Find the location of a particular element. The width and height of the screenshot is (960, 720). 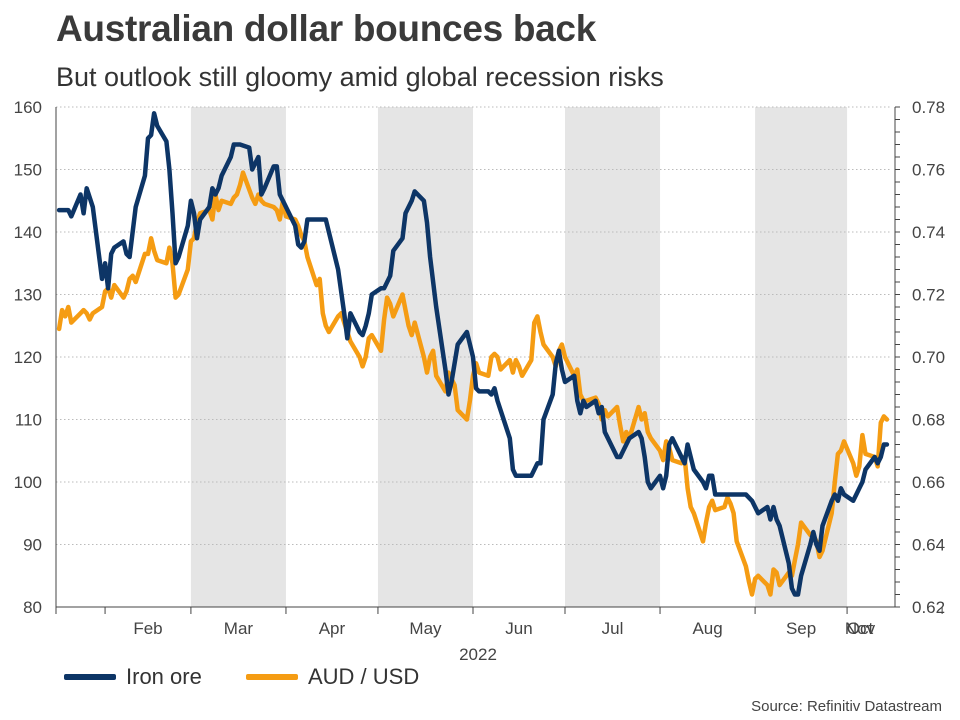

left-tick-label: 130 is located at coordinates (28, 295).